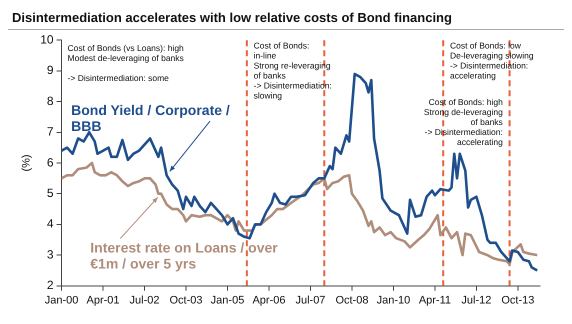  I want to click on y-tick-label: 5, so click(50, 193).